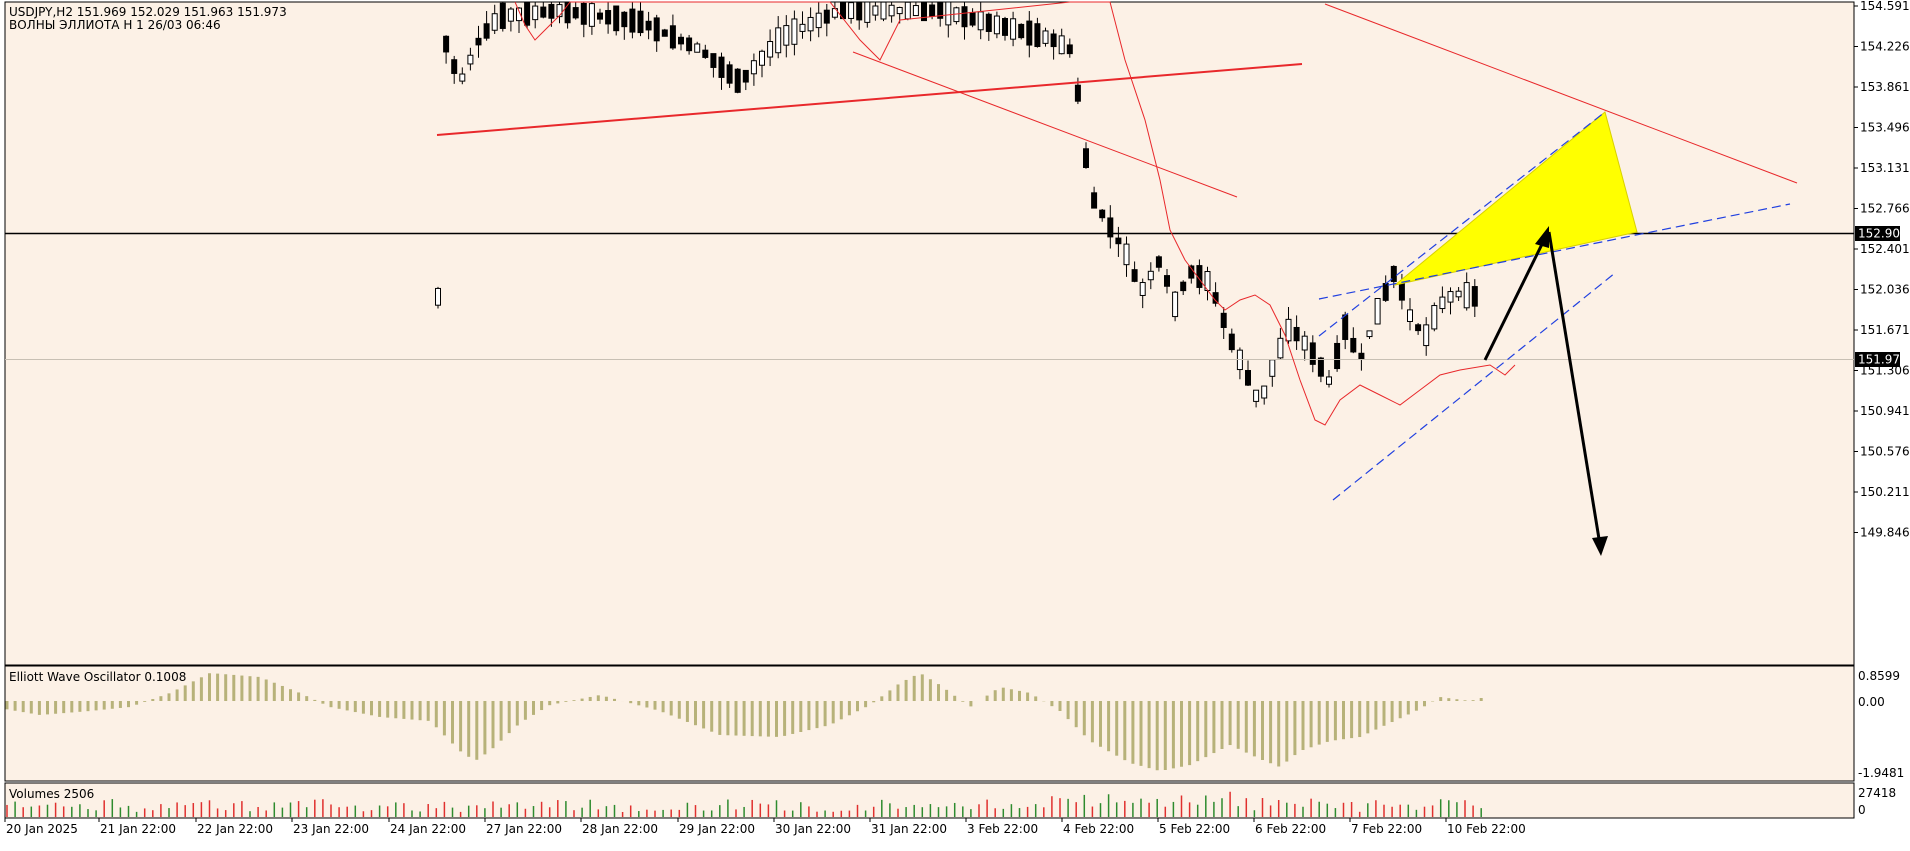 The height and width of the screenshot is (851, 1910). What do you see at coordinates (428, 829) in the screenshot?
I see `time-tick-label: 24 Jan 22:00` at bounding box center [428, 829].